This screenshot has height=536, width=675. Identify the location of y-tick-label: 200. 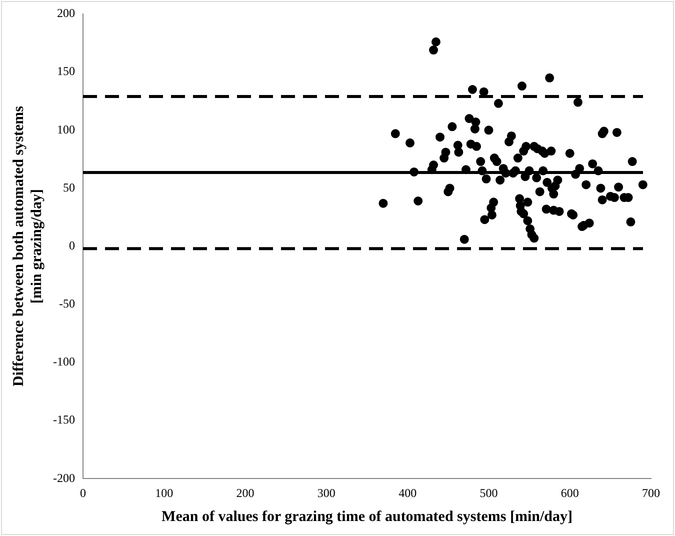
(65, 13).